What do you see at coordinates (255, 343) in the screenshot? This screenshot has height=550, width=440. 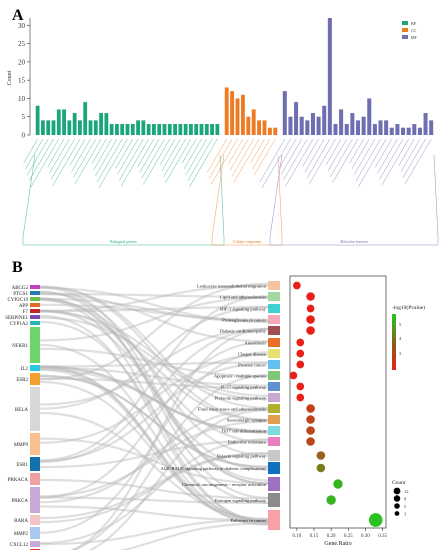 I see `pathway-label: Amoebiasis` at bounding box center [255, 343].